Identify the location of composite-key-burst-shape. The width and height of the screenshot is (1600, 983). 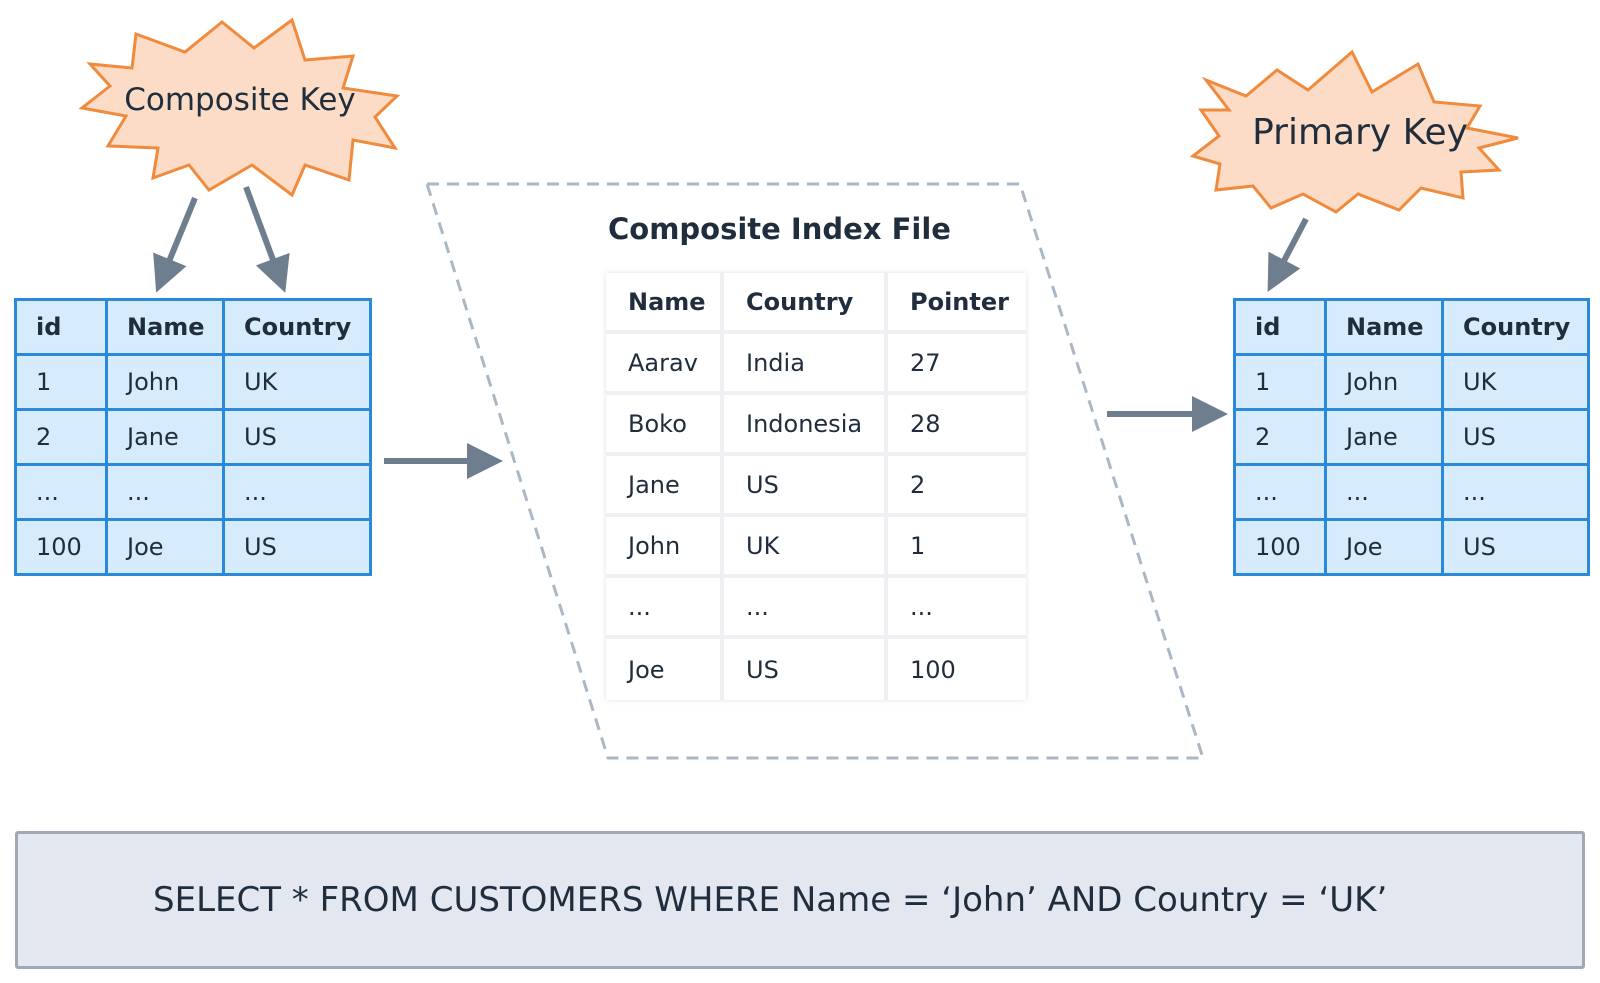
(239, 107).